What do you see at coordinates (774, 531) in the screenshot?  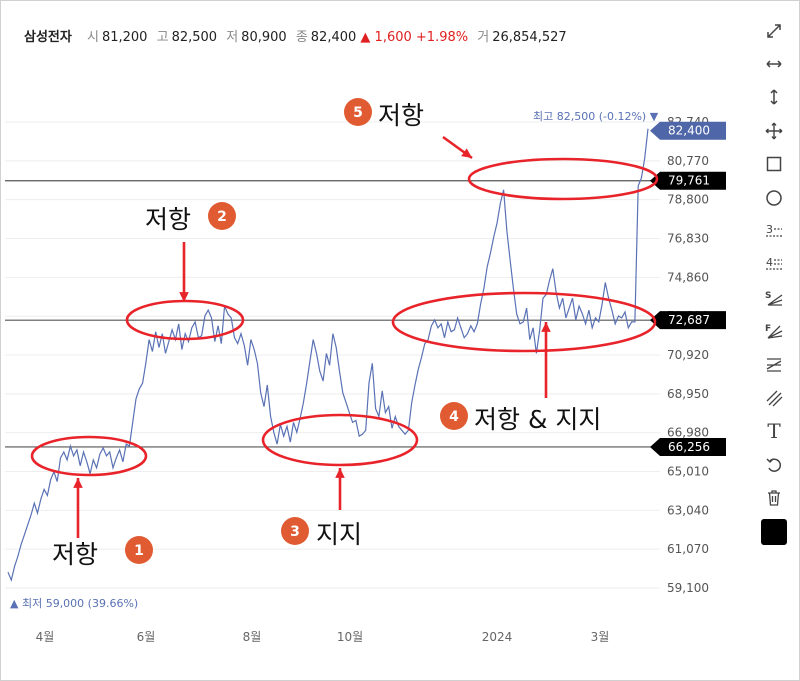 I see `color-swatch` at bounding box center [774, 531].